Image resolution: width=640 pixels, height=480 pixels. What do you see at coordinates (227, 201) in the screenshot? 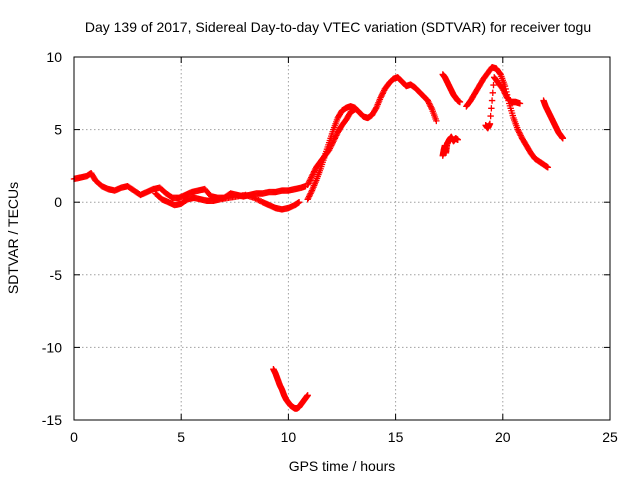
I see `series-lower-dip` at bounding box center [227, 201].